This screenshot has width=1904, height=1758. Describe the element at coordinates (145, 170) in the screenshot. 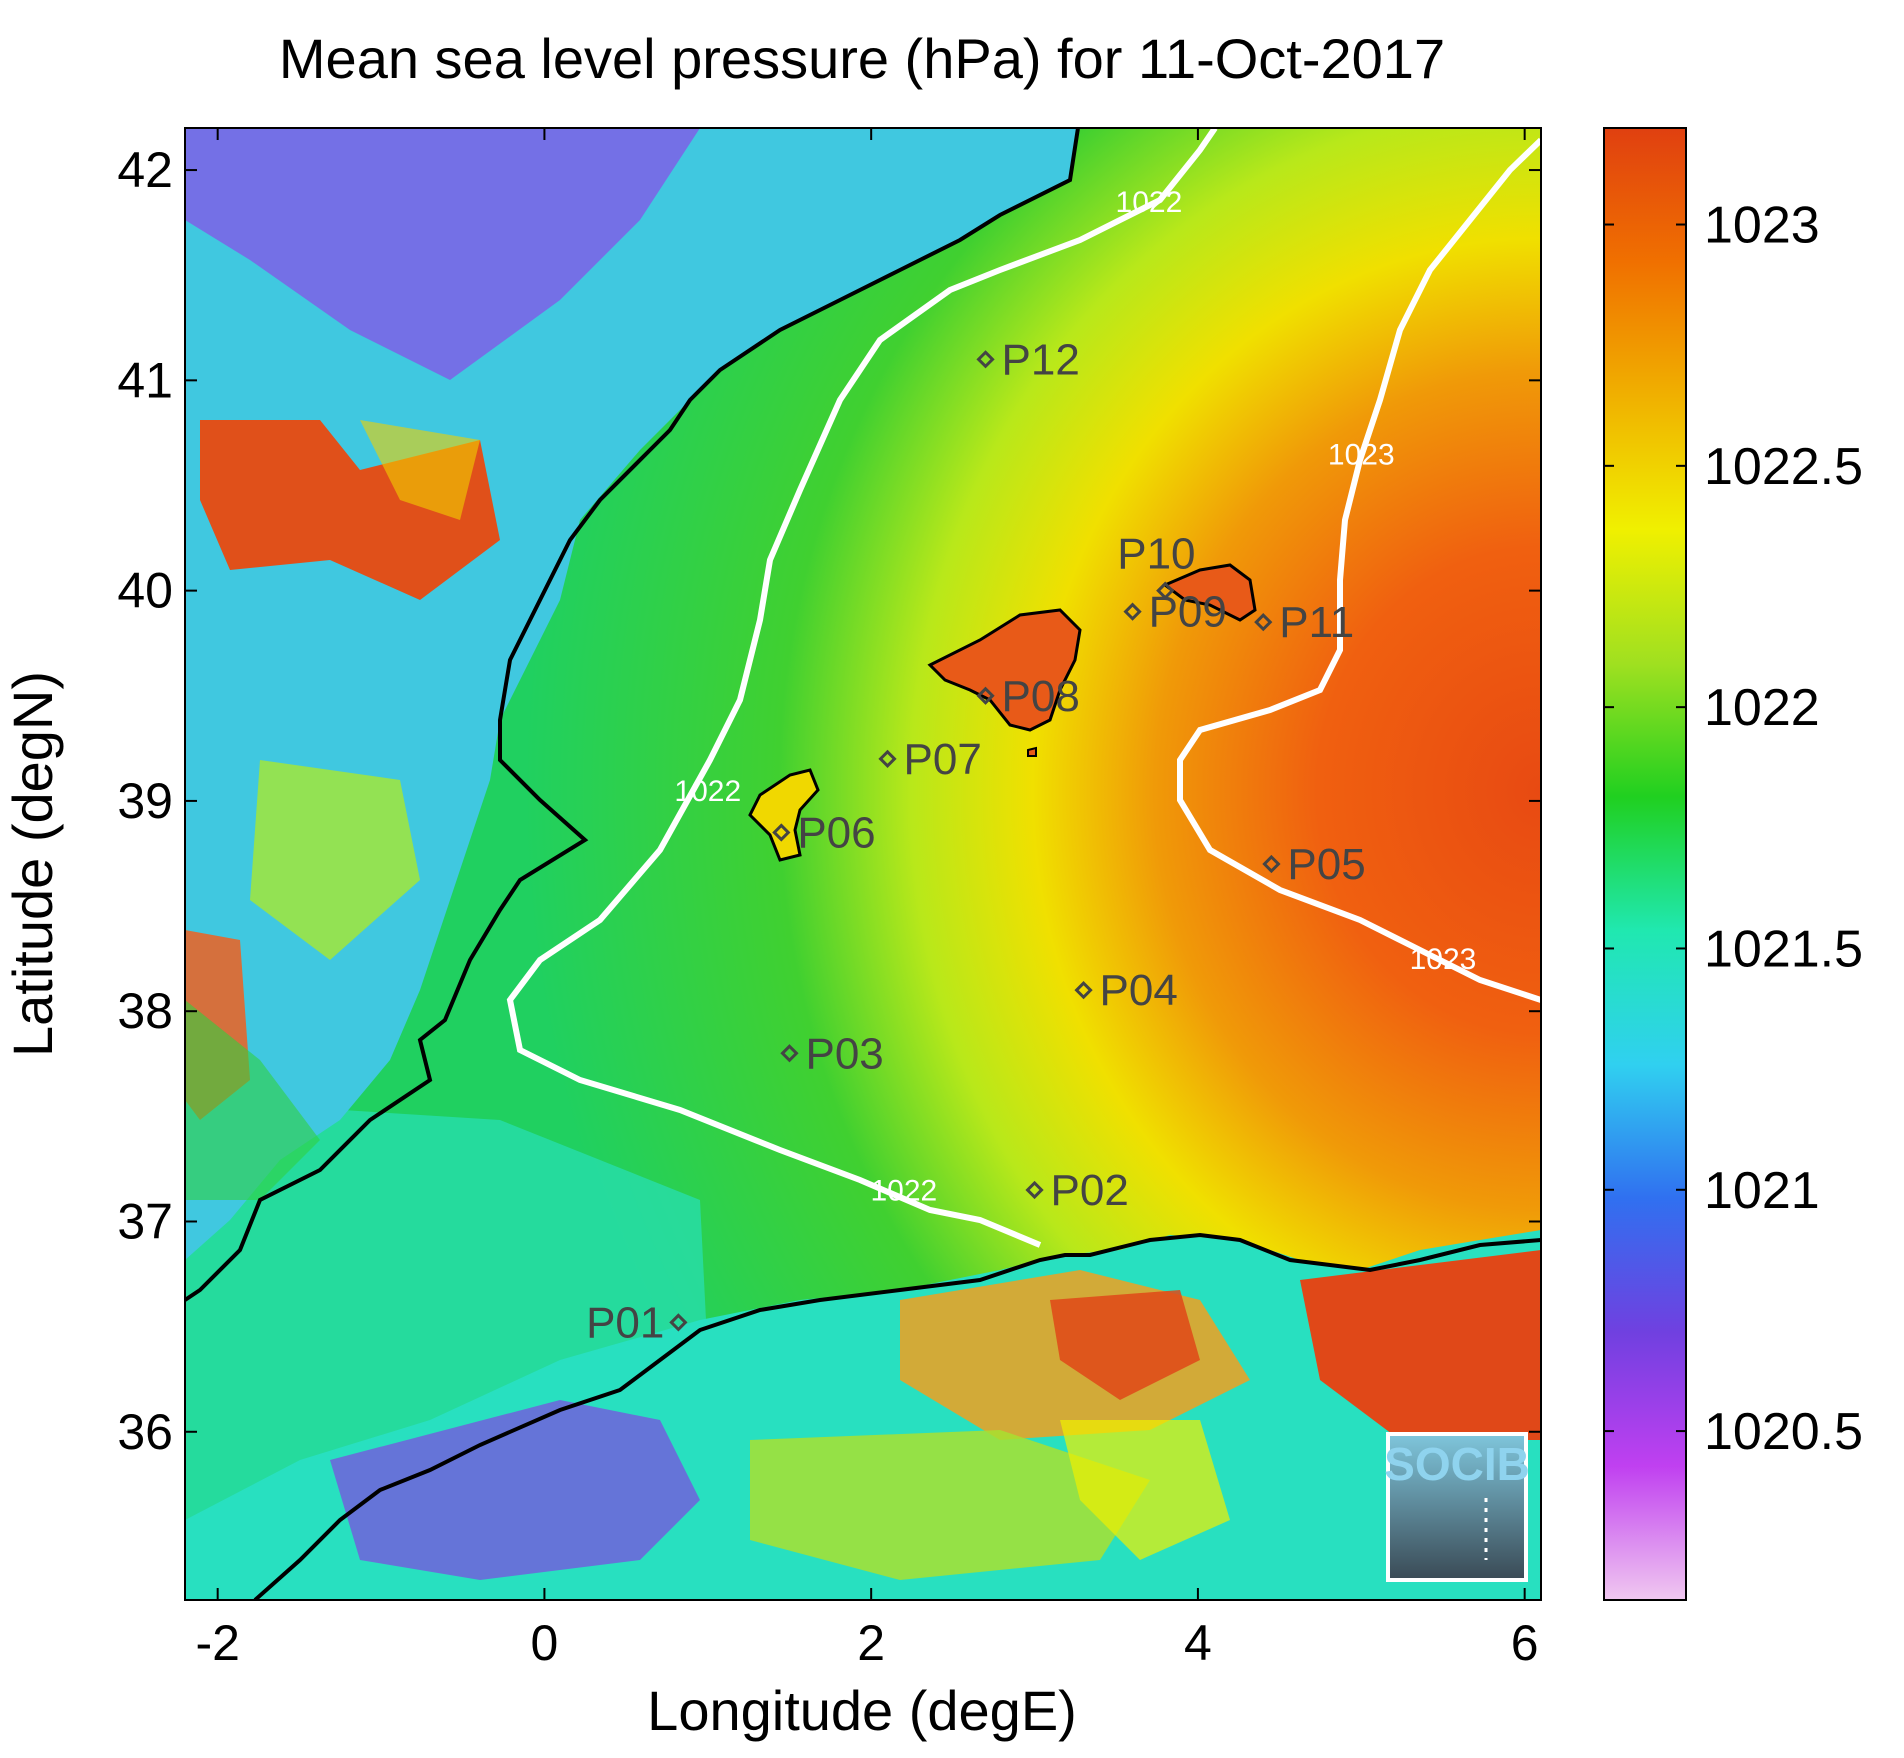

I see `y-tick-label: 42` at that location.